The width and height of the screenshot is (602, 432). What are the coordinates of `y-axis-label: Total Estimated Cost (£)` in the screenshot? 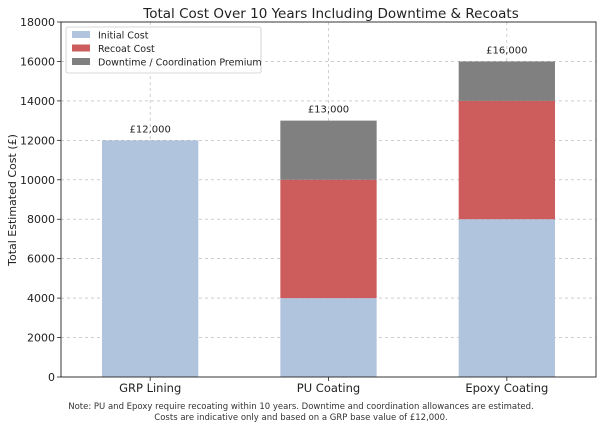 It's located at (12, 200).